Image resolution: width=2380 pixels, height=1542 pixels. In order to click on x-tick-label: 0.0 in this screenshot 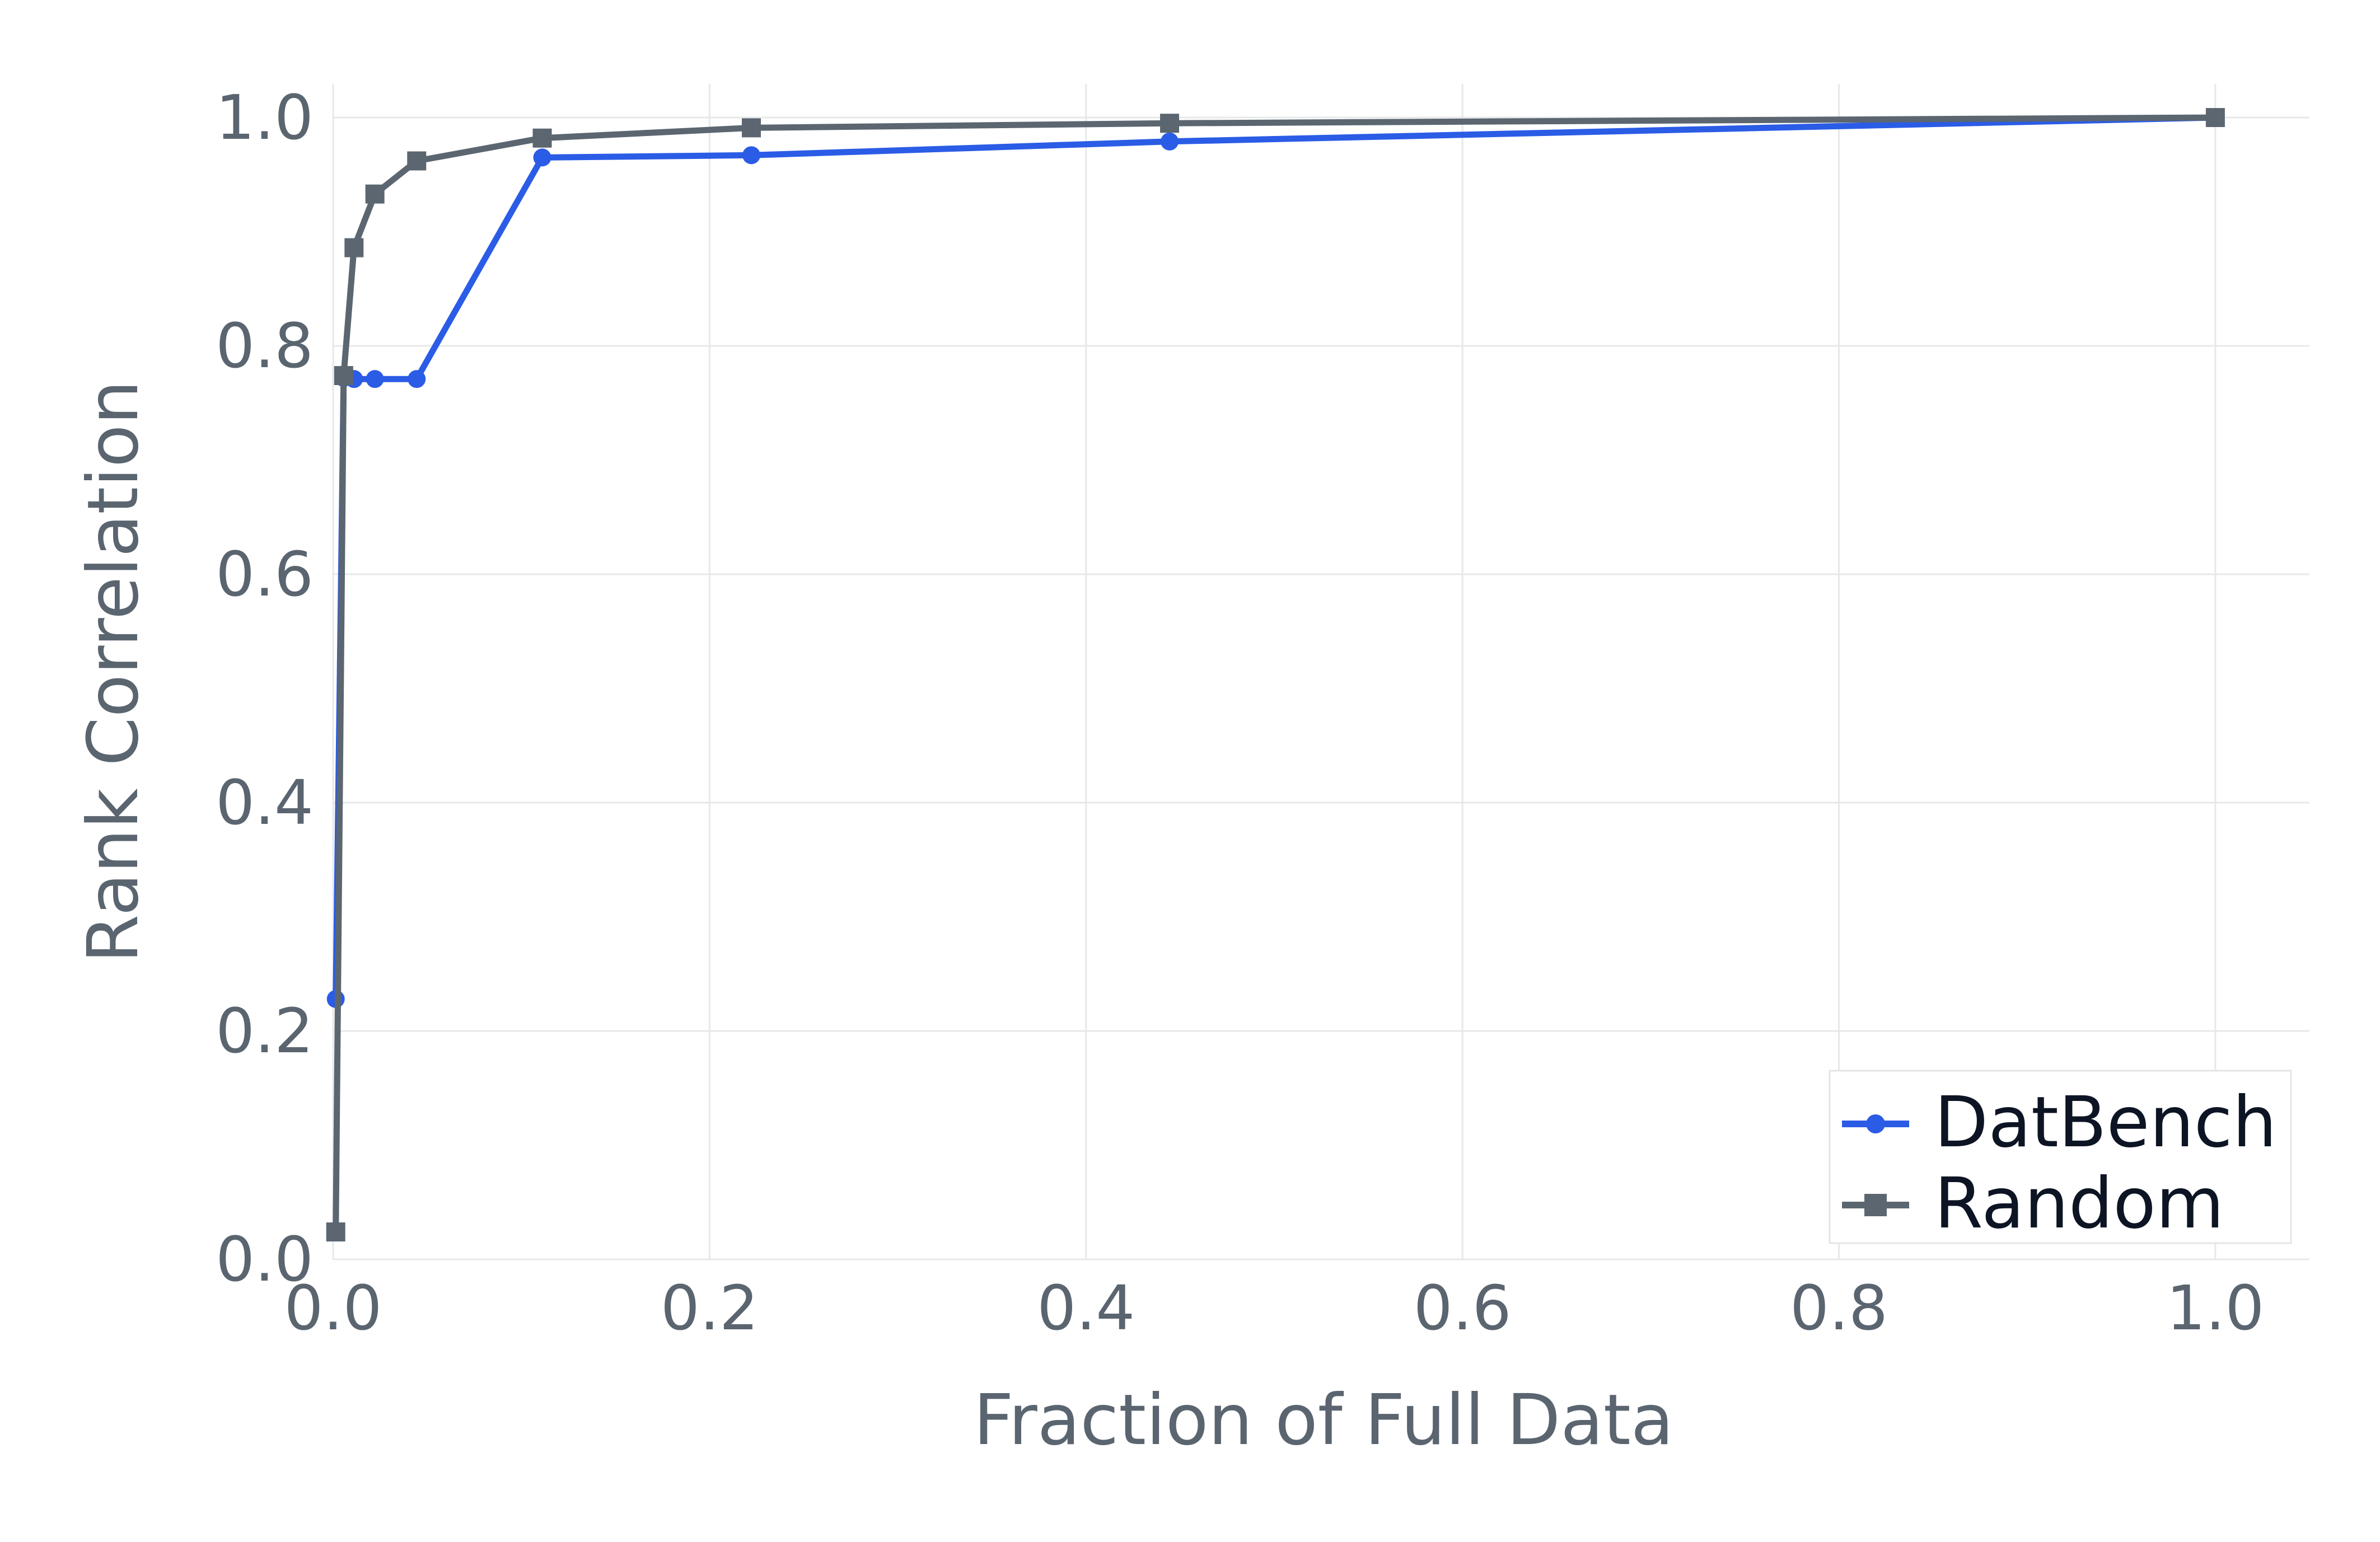, I will do `click(333, 1308)`.